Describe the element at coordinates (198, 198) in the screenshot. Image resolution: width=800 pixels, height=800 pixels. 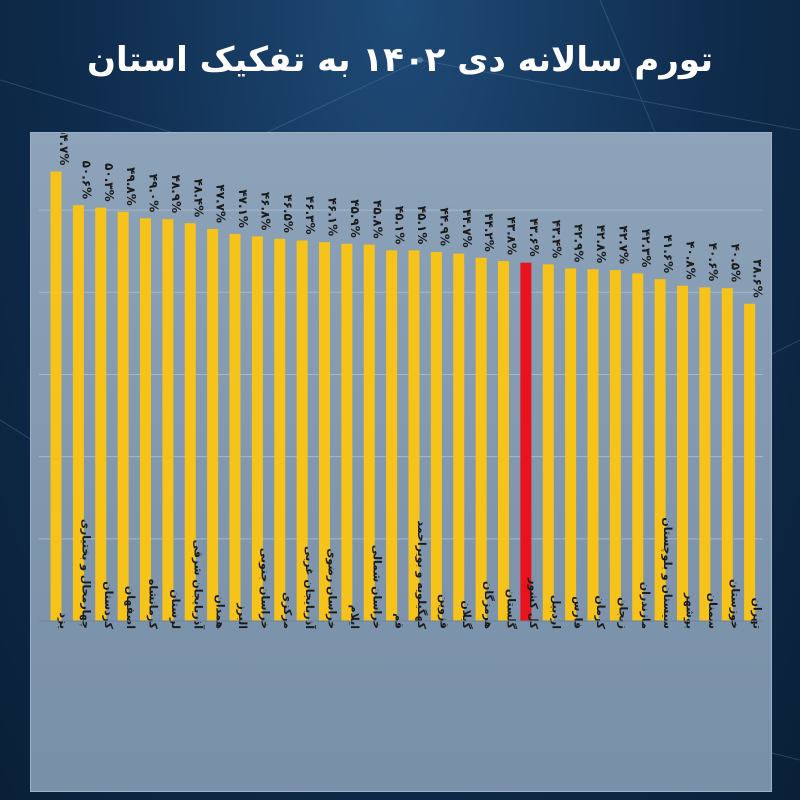
I see `data-label: ۴۸.۴%` at that location.